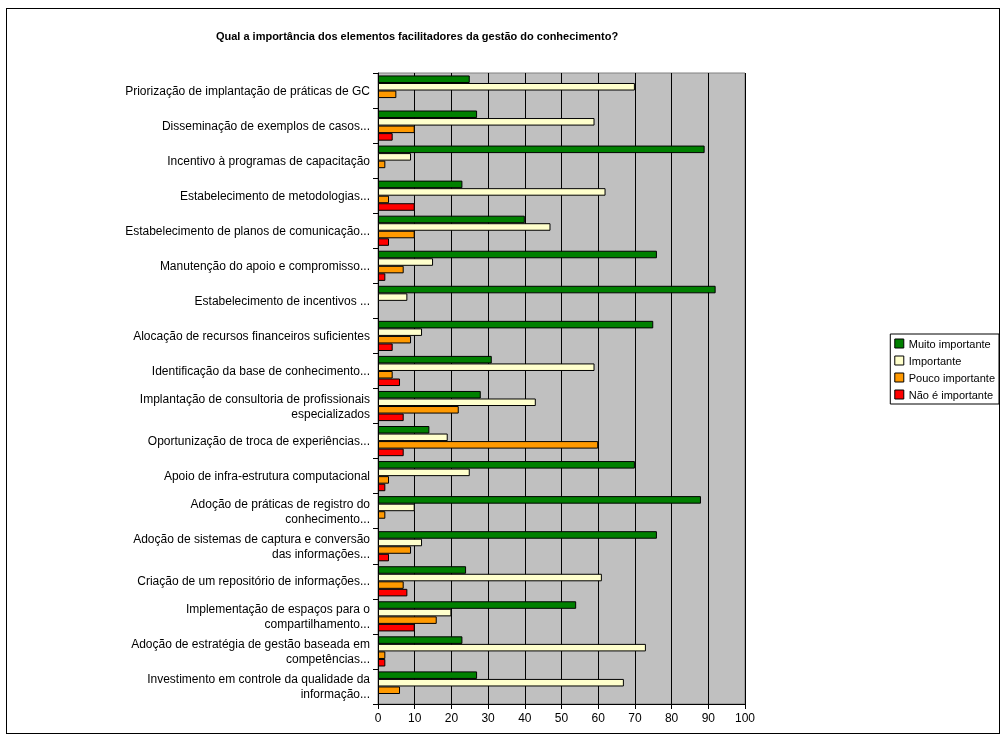  What do you see at coordinates (935, 360) in the screenshot?
I see `legend-label: Importante` at bounding box center [935, 360].